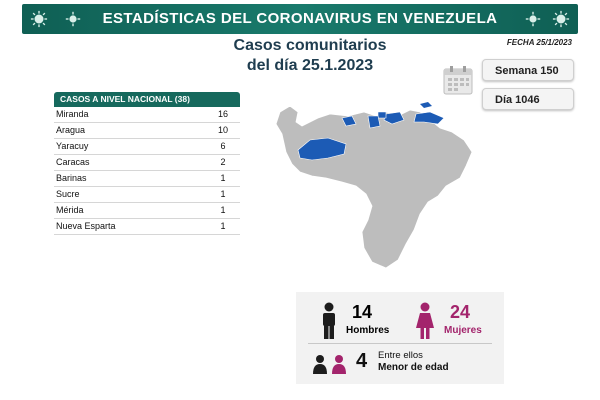 This screenshot has height=400, width=600. Describe the element at coordinates (458, 80) in the screenshot. I see `calendar-icon` at that location.